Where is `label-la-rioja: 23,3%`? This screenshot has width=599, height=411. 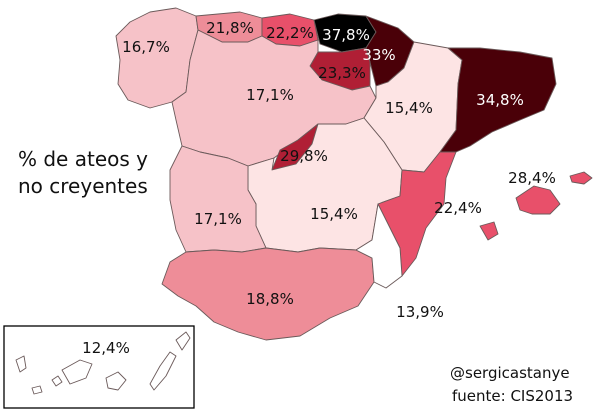 label-la-rioja: 23,3% is located at coordinates (342, 73).